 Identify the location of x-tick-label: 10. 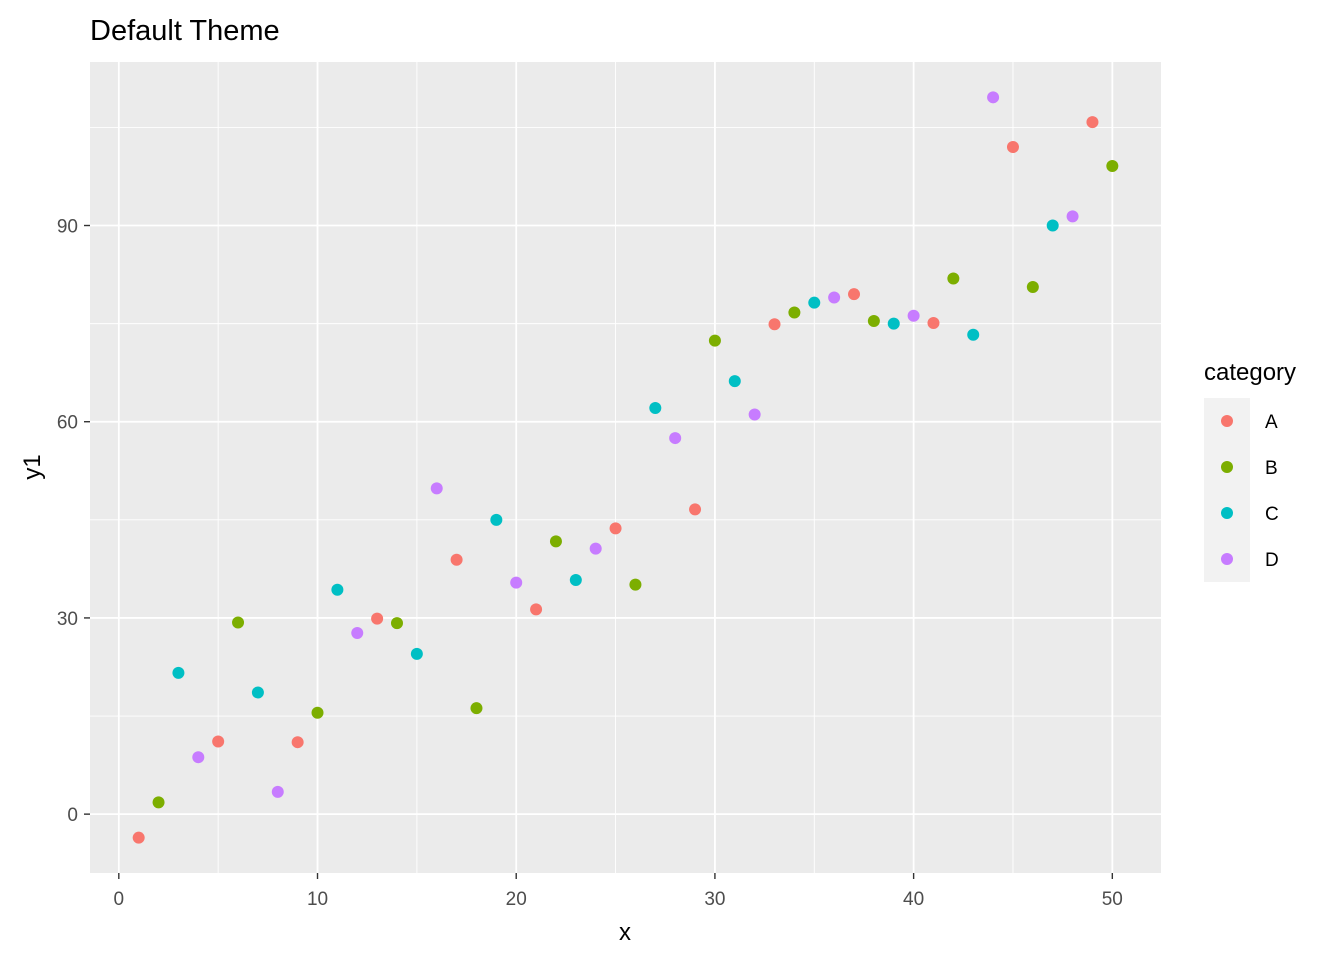
(317, 899).